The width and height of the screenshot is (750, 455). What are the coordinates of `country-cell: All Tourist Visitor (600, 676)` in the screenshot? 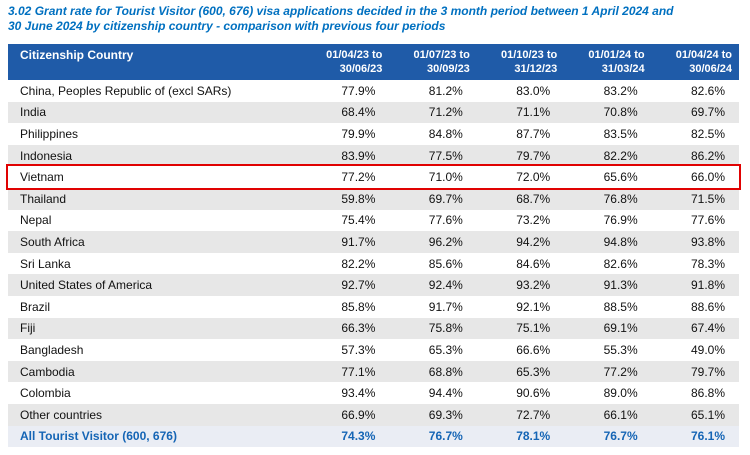 It's located at (98, 436).